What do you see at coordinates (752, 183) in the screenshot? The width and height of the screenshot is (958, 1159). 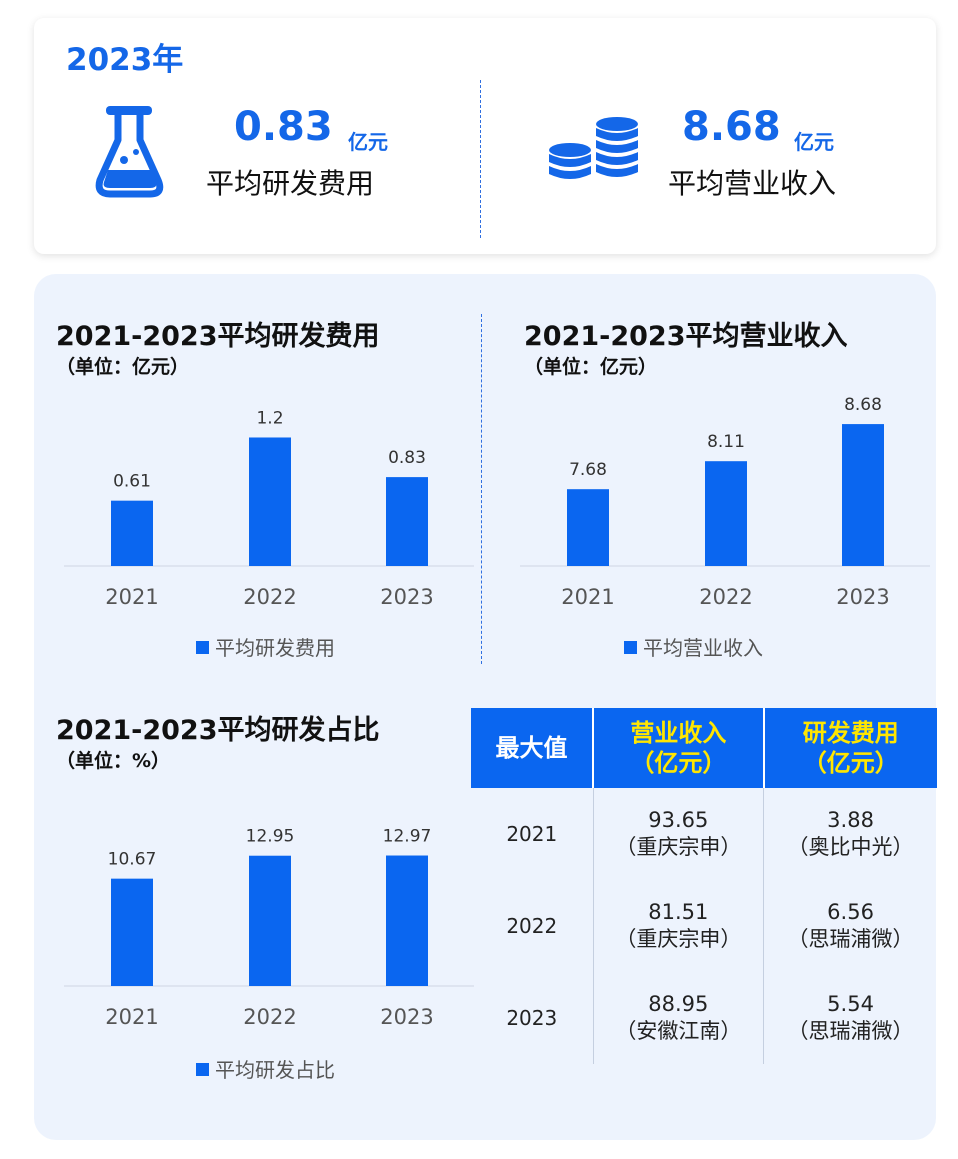 I see `revenue-avg-label: 平均营业收入` at bounding box center [752, 183].